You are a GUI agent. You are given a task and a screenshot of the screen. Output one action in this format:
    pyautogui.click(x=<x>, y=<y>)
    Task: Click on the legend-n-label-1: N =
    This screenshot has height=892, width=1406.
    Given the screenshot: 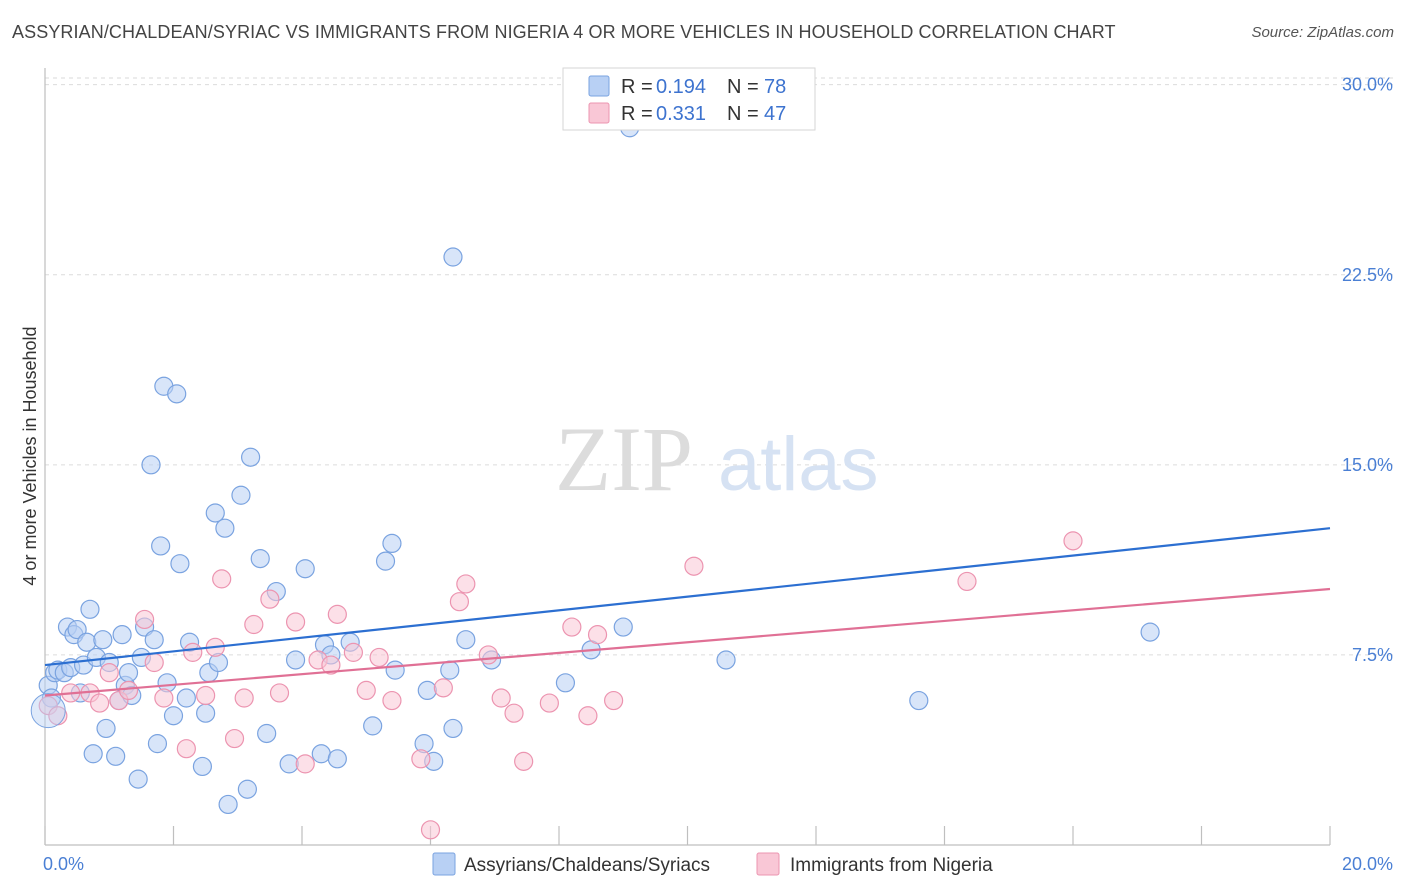 What is the action you would take?
    pyautogui.click(x=743, y=87)
    